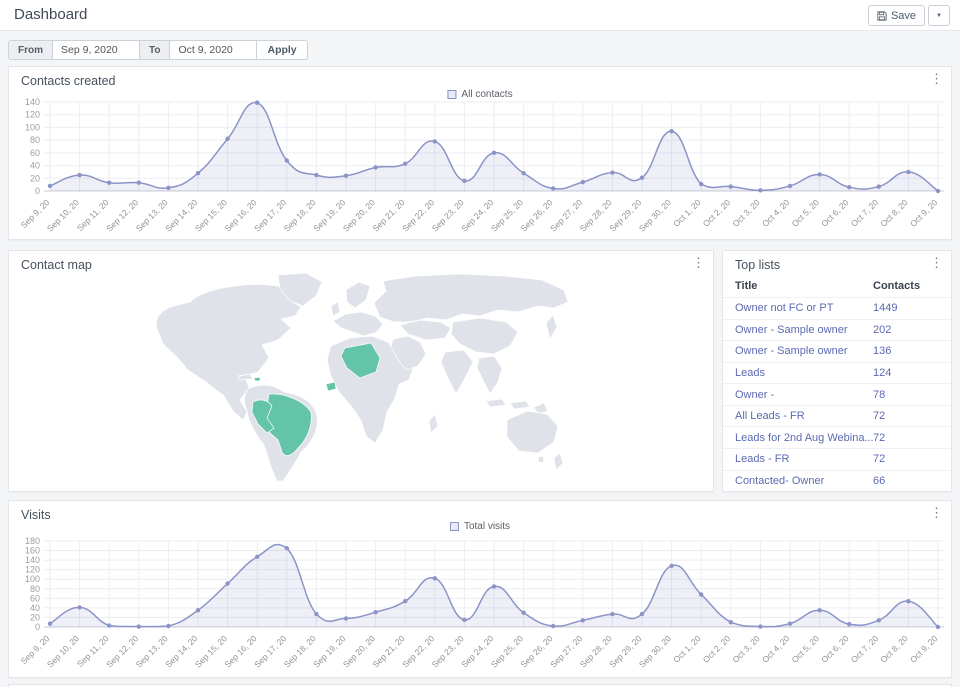 The width and height of the screenshot is (960, 687). What do you see at coordinates (837, 394) in the screenshot?
I see `table-row: Owner - 78` at bounding box center [837, 394].